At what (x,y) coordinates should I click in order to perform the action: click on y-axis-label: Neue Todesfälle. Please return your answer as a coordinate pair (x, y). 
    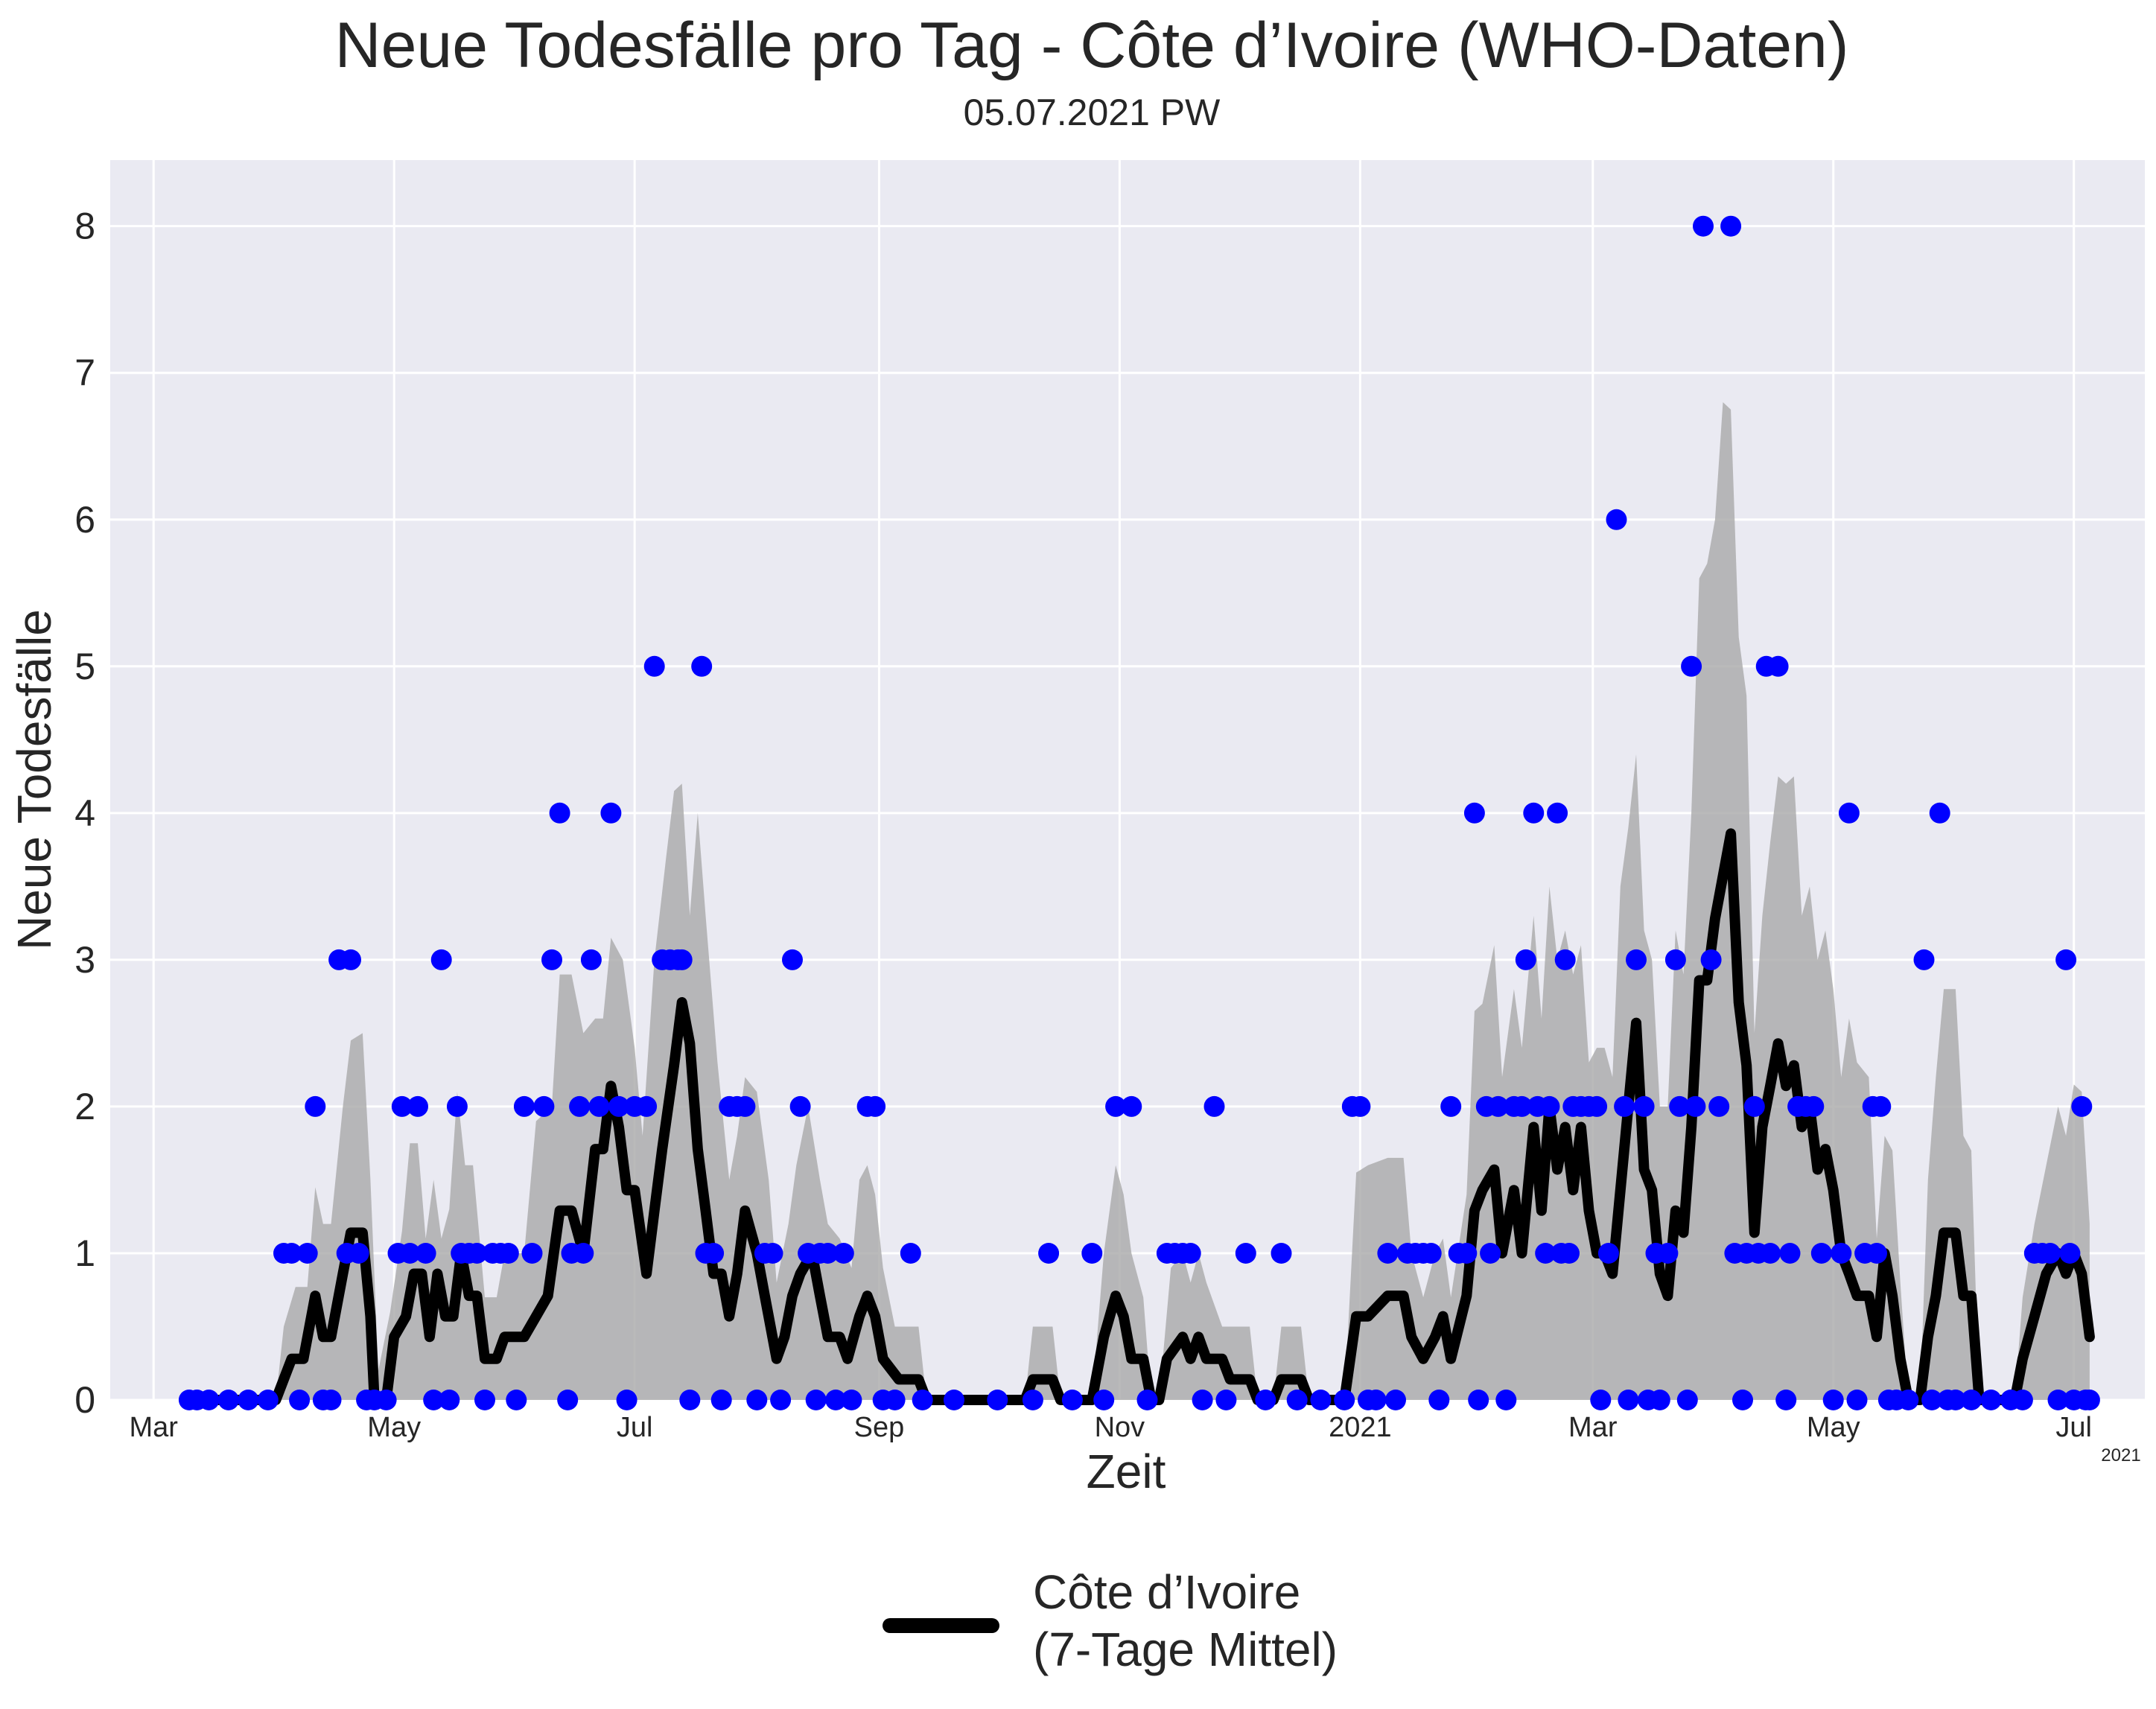
    Looking at the image, I should click on (34, 779).